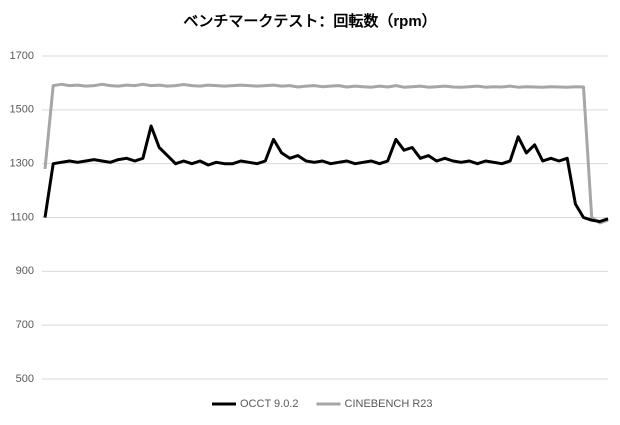  Describe the element at coordinates (22, 164) in the screenshot. I see `y-tick-label: 1300` at that location.